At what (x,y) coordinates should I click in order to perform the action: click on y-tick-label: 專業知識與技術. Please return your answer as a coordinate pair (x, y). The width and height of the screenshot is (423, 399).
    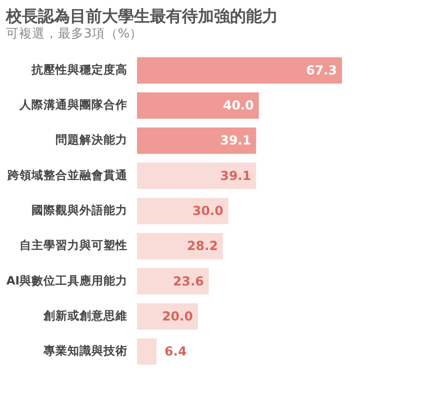
    Looking at the image, I should click on (85, 351).